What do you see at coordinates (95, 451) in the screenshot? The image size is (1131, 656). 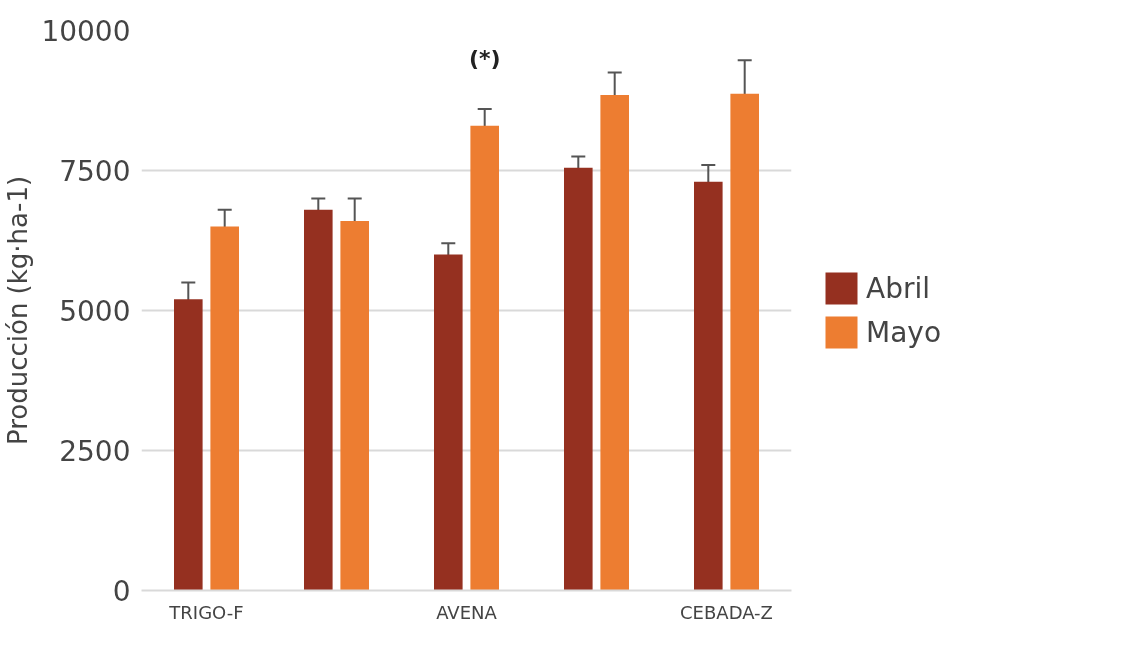 I see `y-tick-label: 2500` at bounding box center [95, 451].